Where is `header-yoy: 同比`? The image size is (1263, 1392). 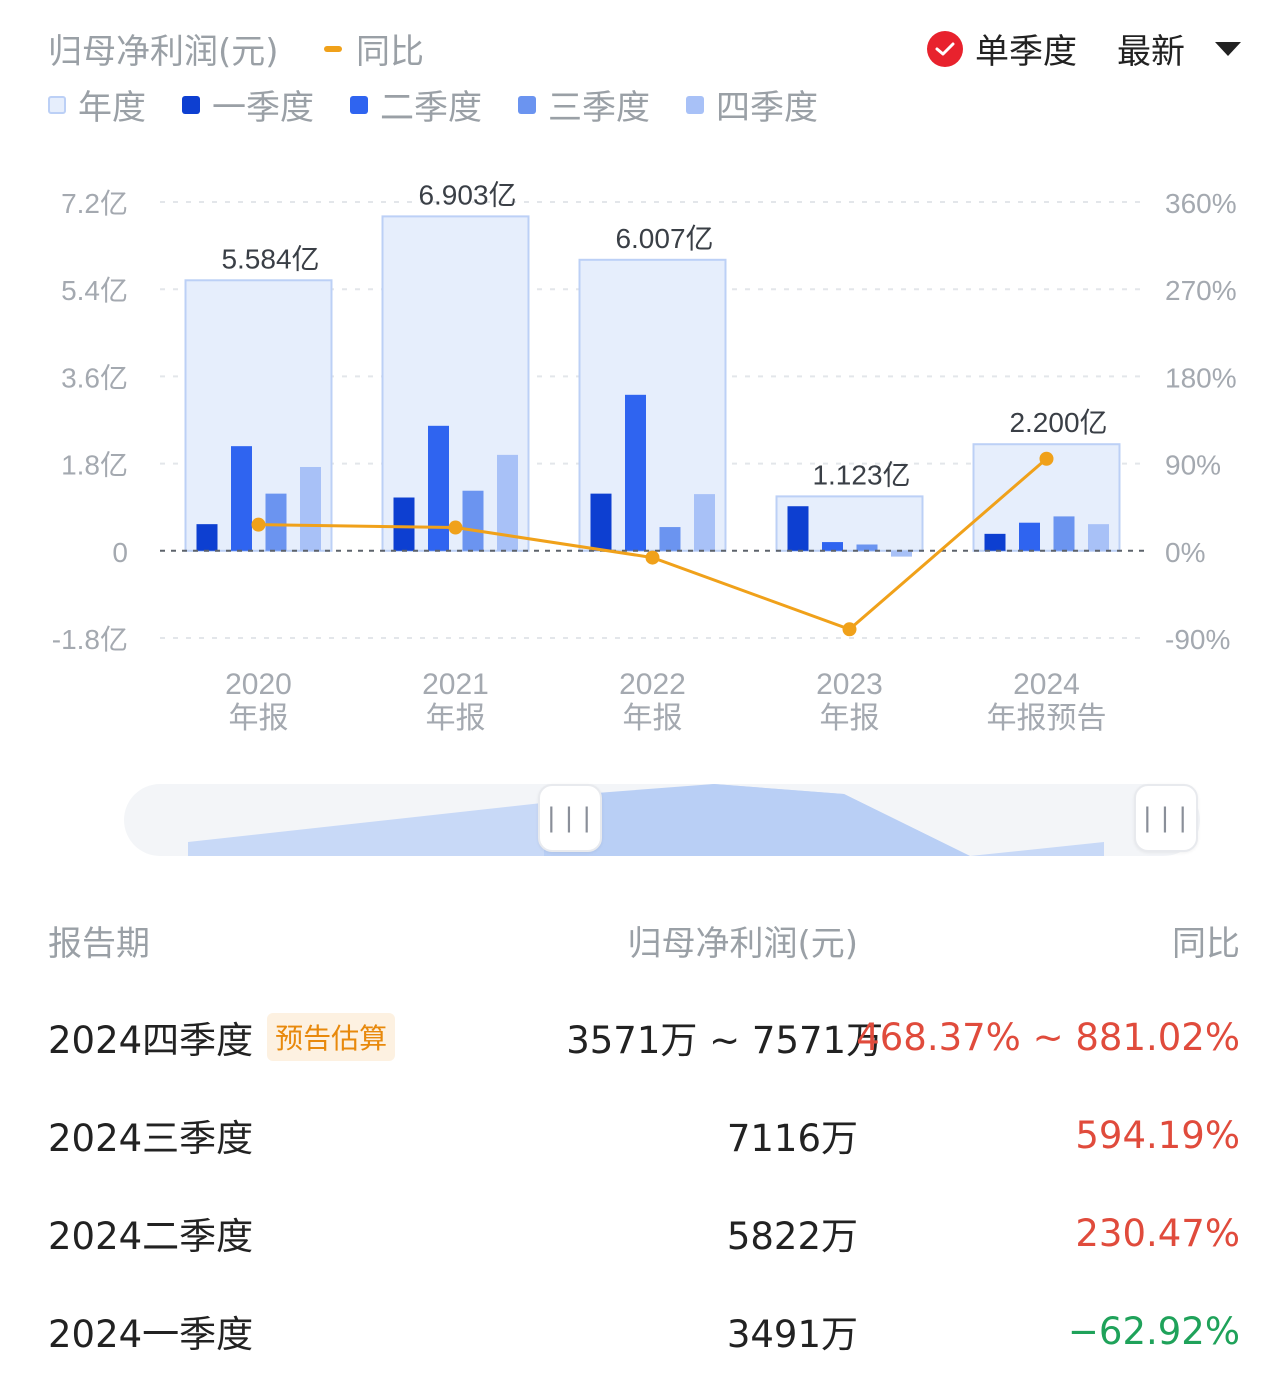
header-yoy: 同比 is located at coordinates (1206, 943).